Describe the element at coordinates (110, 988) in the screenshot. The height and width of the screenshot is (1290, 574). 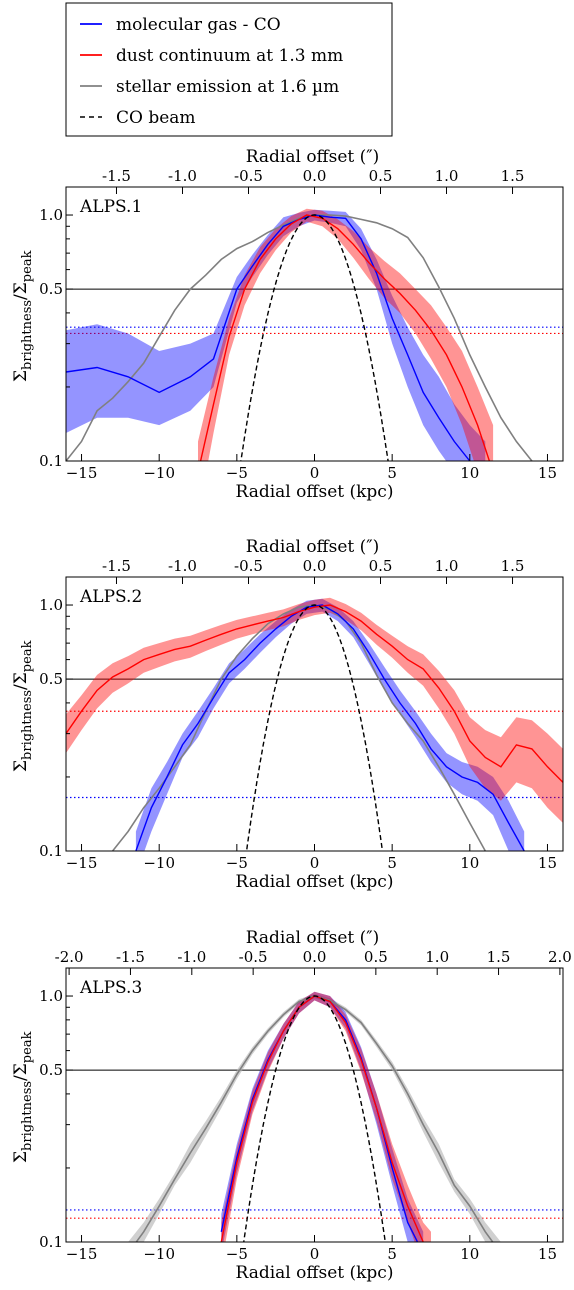
I see `panel-label: ALPS.3` at that location.